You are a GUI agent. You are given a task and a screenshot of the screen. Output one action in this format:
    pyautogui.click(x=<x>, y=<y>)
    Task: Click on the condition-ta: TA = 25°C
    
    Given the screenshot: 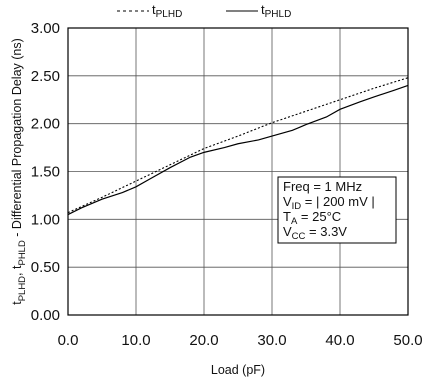 What is the action you would take?
    pyautogui.click(x=312, y=218)
    